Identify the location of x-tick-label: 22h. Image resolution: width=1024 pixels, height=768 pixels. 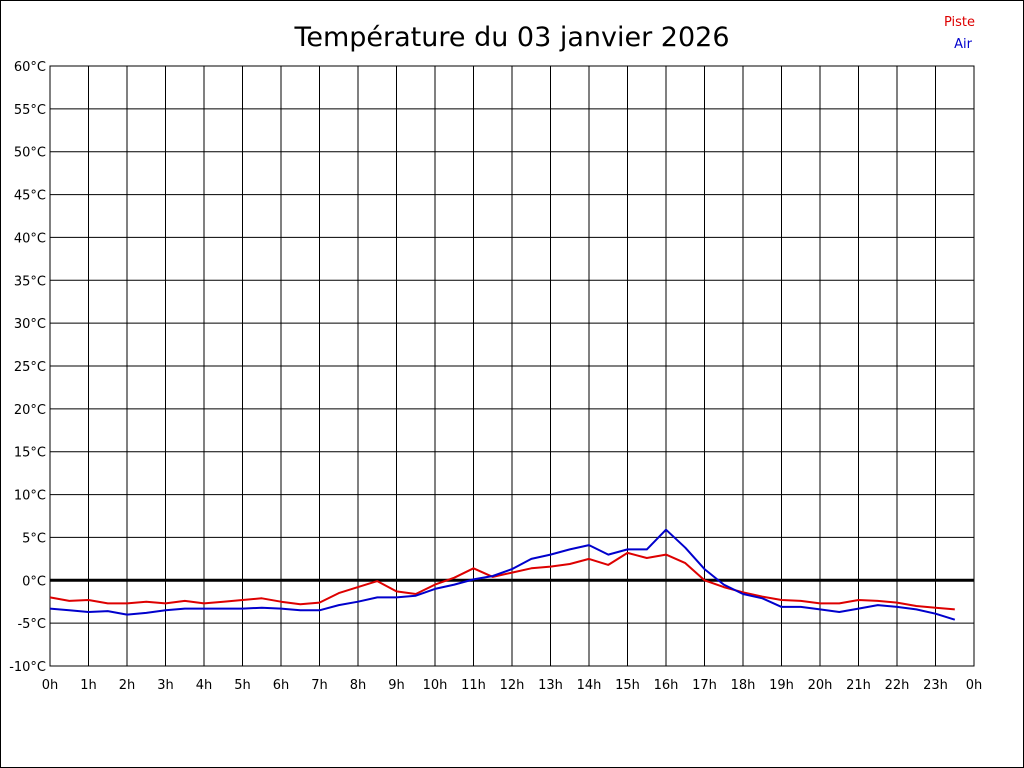
(897, 685).